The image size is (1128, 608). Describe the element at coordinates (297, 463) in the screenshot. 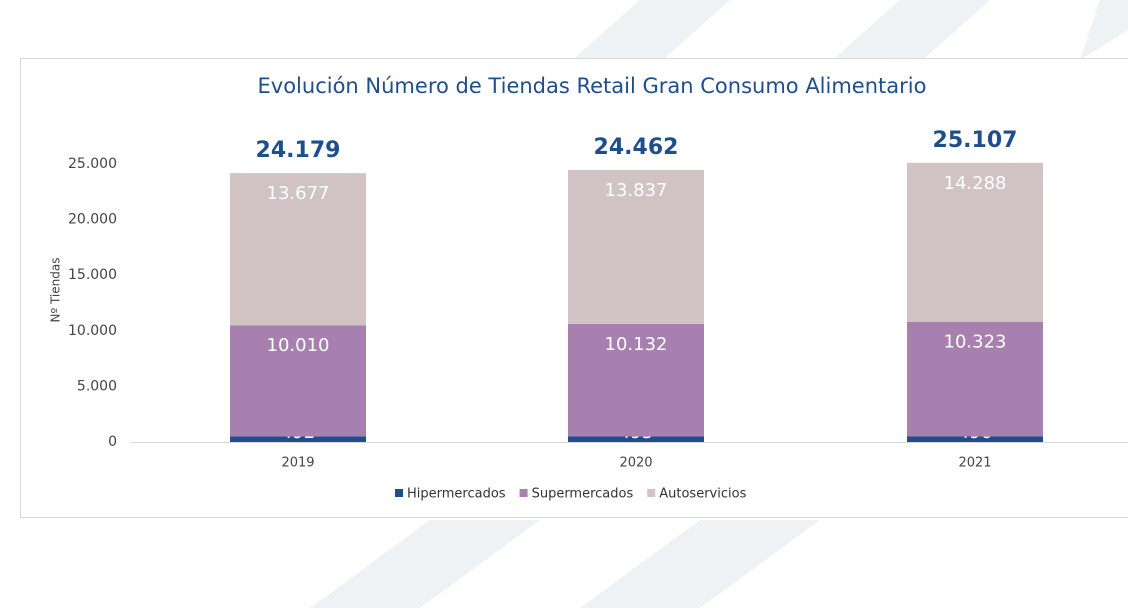

I see `x-tick-label: 2019` at that location.